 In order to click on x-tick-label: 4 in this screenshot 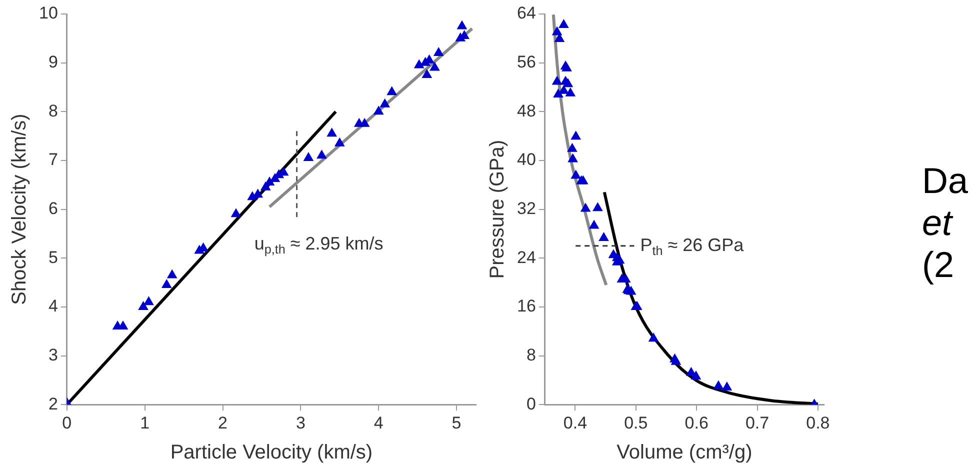, I will do `click(379, 422)`.